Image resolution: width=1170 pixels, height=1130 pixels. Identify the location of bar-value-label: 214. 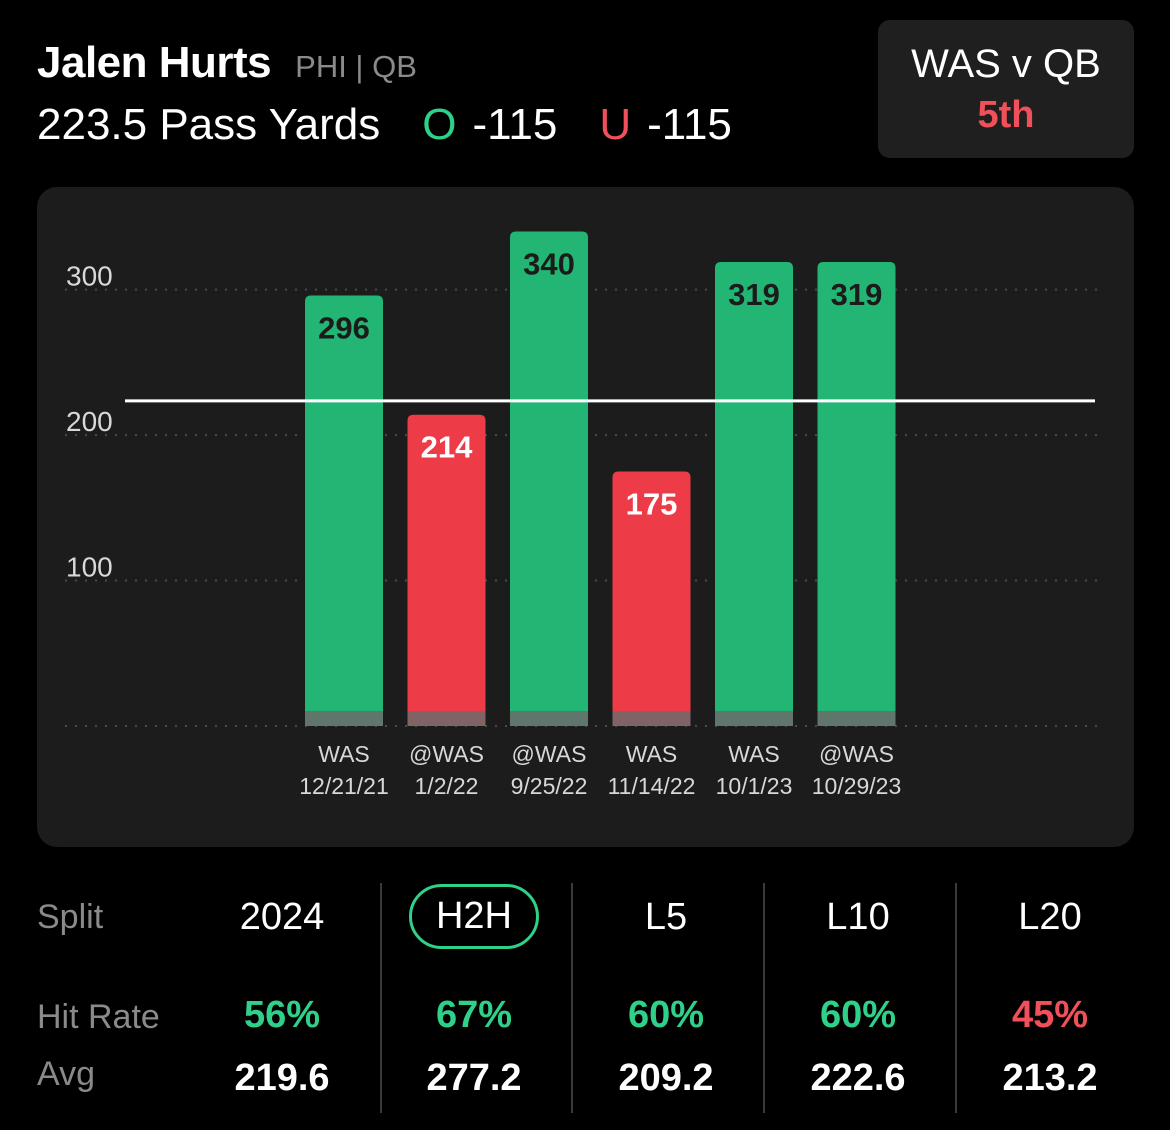
(447, 447).